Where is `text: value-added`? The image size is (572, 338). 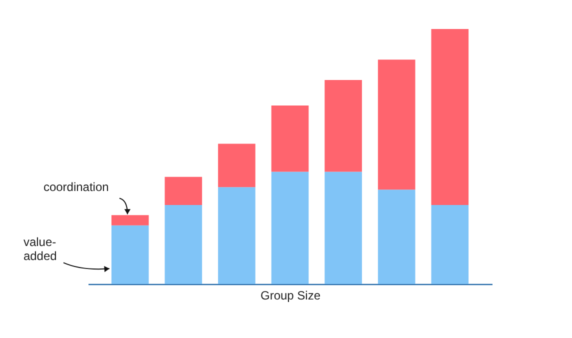 text: value-added is located at coordinates (40, 248).